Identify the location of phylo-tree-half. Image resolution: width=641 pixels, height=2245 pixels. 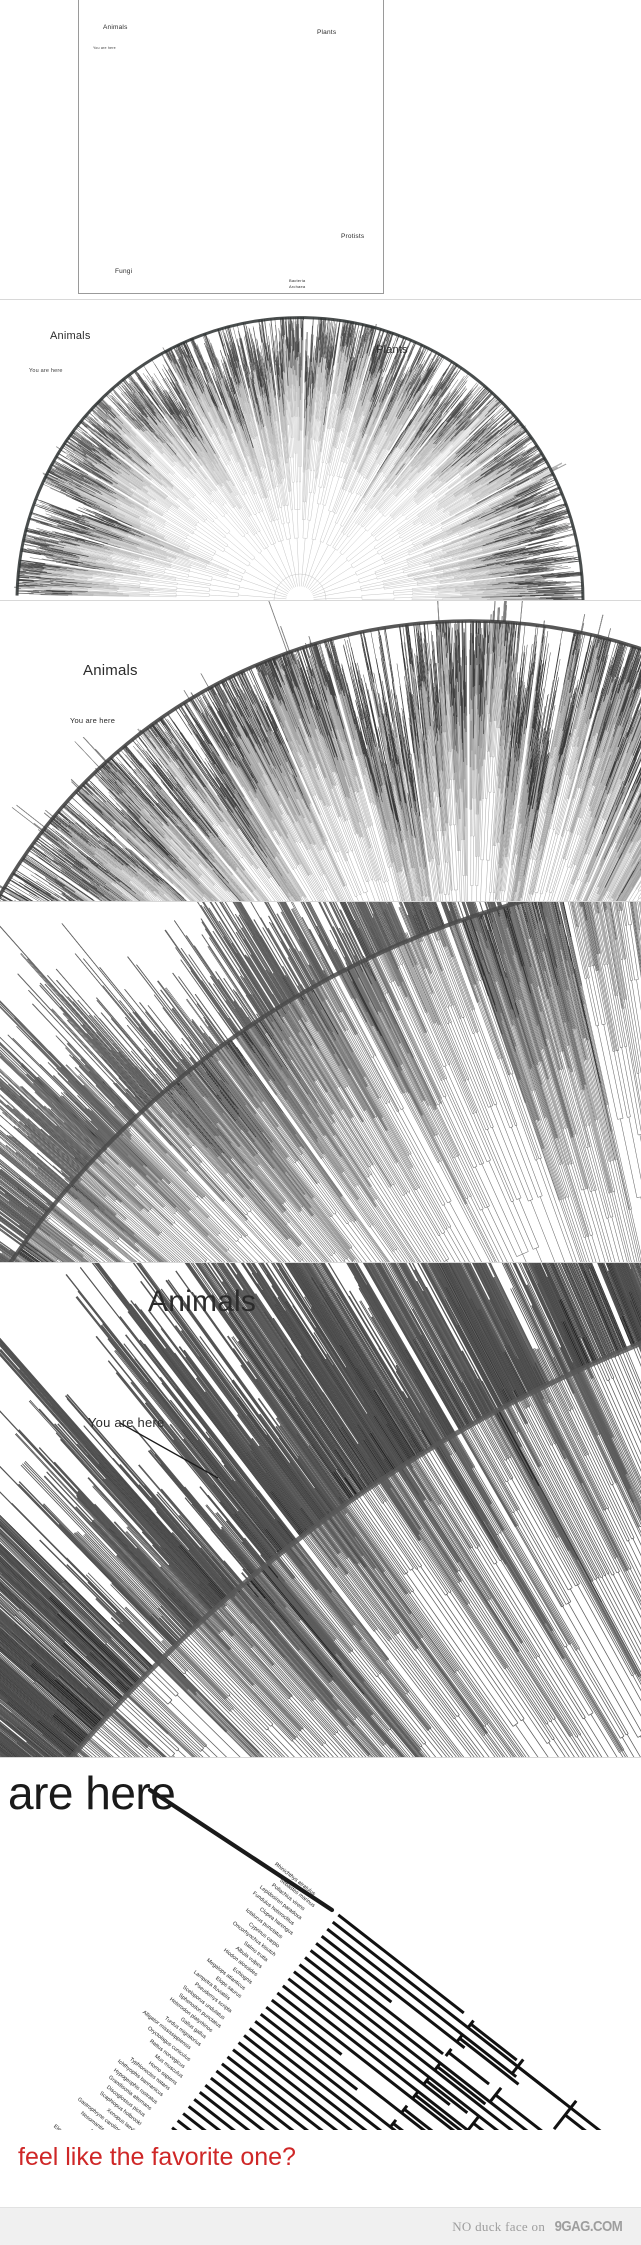
(320, 450).